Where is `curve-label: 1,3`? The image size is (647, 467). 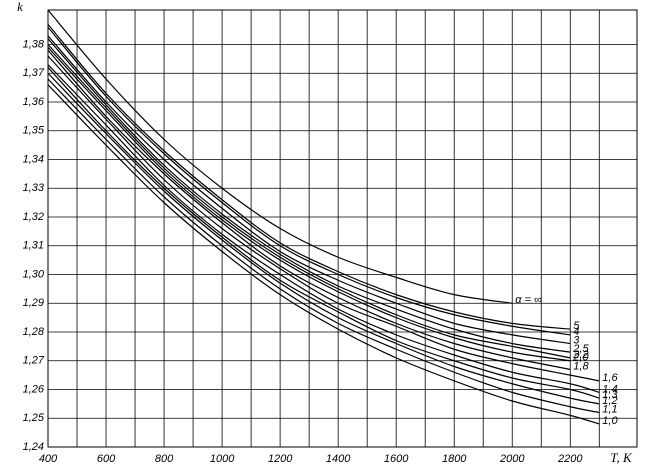
curve-label: 1,3 is located at coordinates (610, 395).